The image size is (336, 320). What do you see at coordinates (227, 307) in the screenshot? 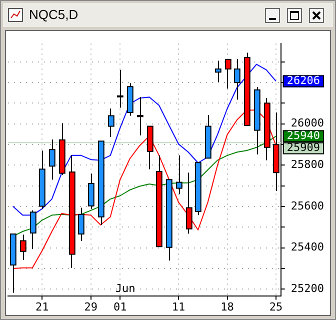
I see `x-tick-label: 18` at bounding box center [227, 307].